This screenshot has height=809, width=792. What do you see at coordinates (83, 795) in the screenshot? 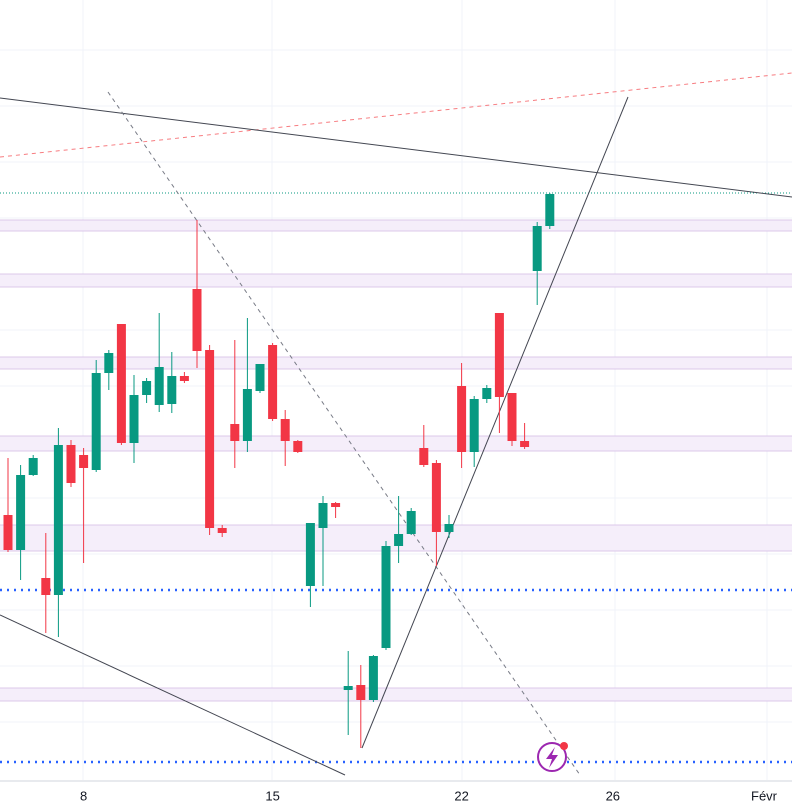
I see `x-tick-label: 8` at bounding box center [83, 795].